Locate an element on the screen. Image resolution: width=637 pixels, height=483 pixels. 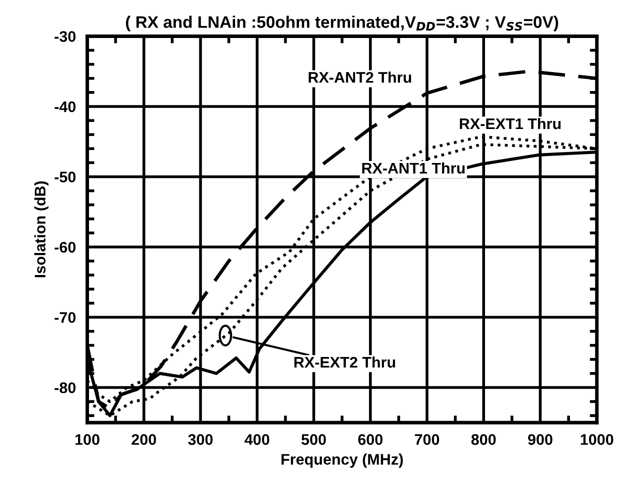
y-axis-title: Isolation (dB) is located at coordinates (41, 229).